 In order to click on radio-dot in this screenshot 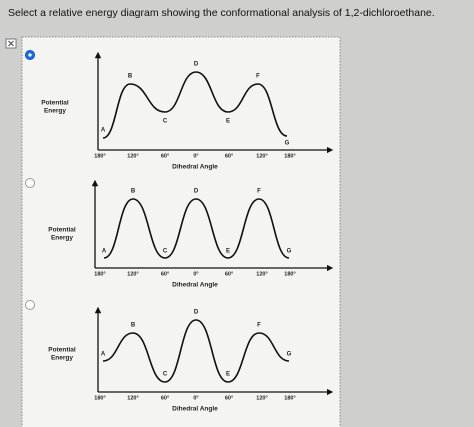, I will do `click(30, 55)`.